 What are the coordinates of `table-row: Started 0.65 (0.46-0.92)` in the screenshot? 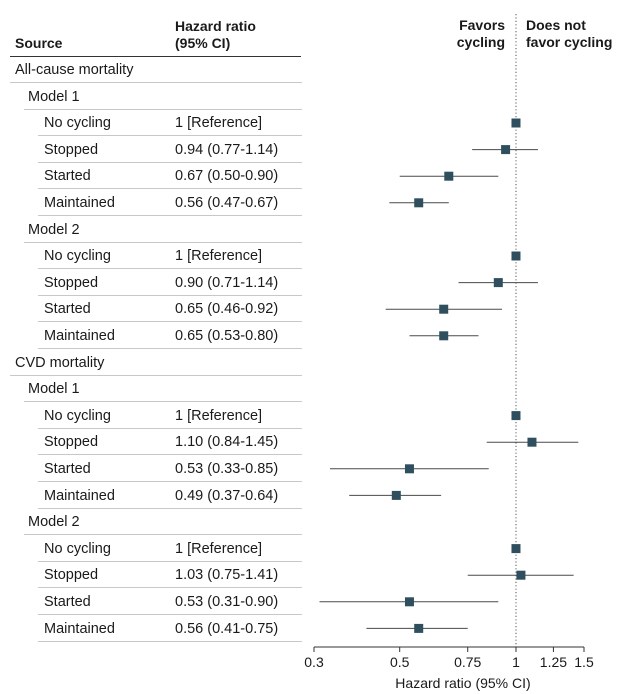 It's located at (170, 309).